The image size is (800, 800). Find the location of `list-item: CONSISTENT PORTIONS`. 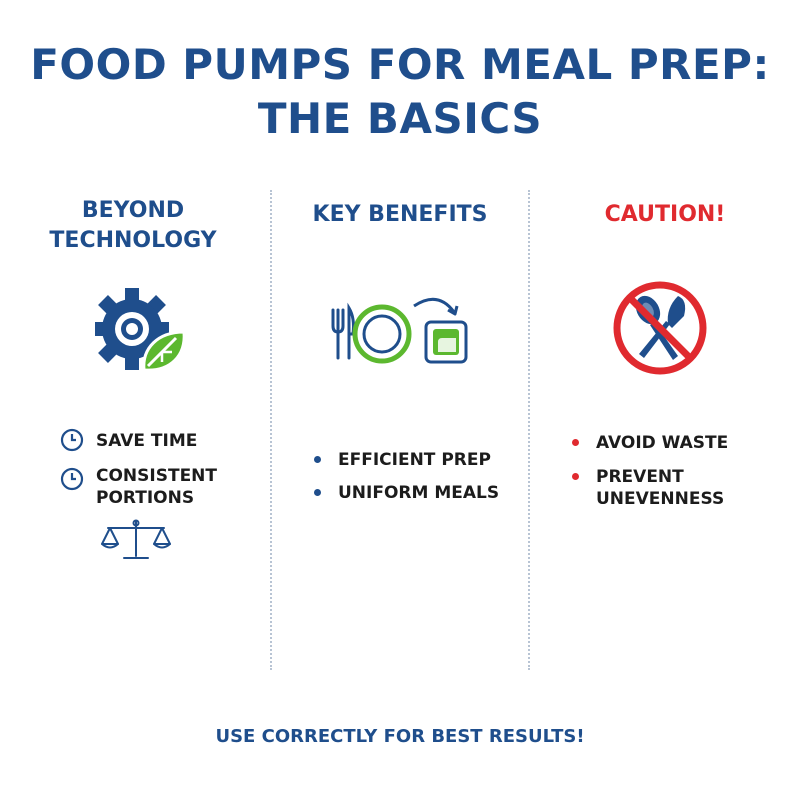

list-item: CONSISTENT PORTIONS is located at coordinates (156, 487).